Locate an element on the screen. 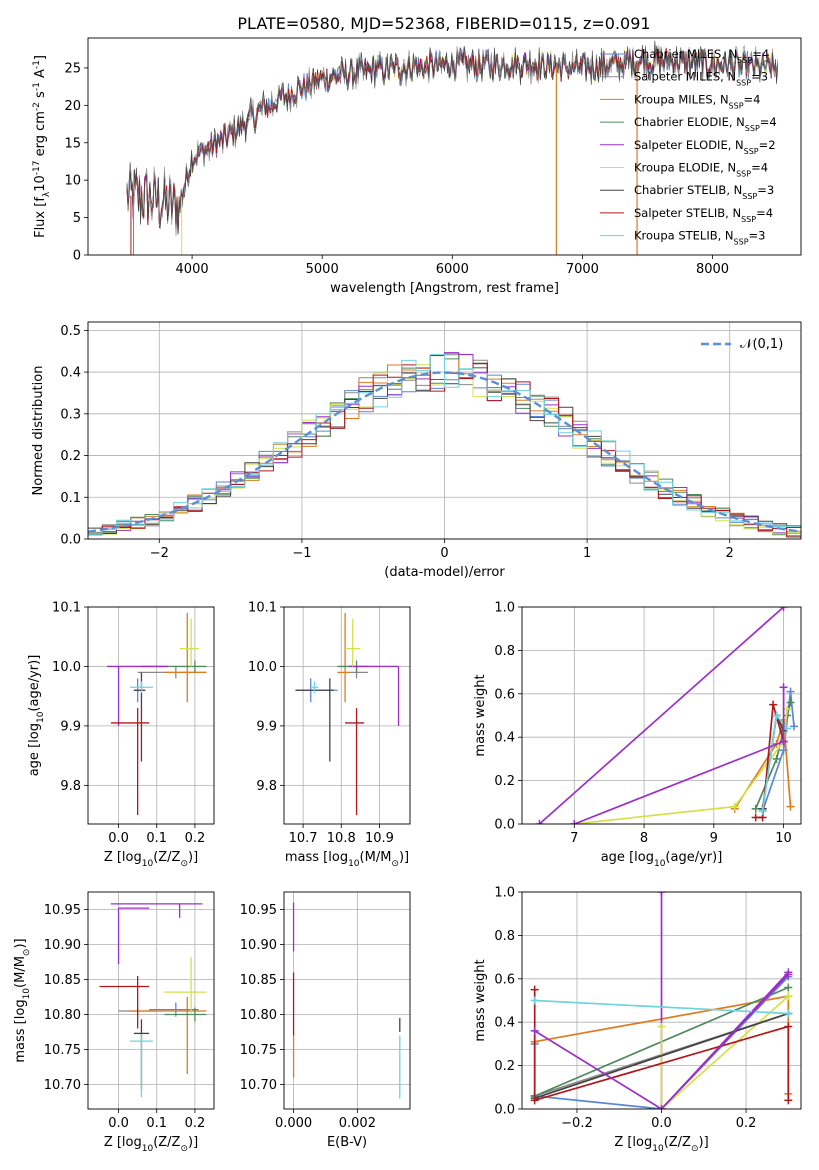  x-axis-label: mass [log10​(M/M⊙​)] is located at coordinates (347, 859).